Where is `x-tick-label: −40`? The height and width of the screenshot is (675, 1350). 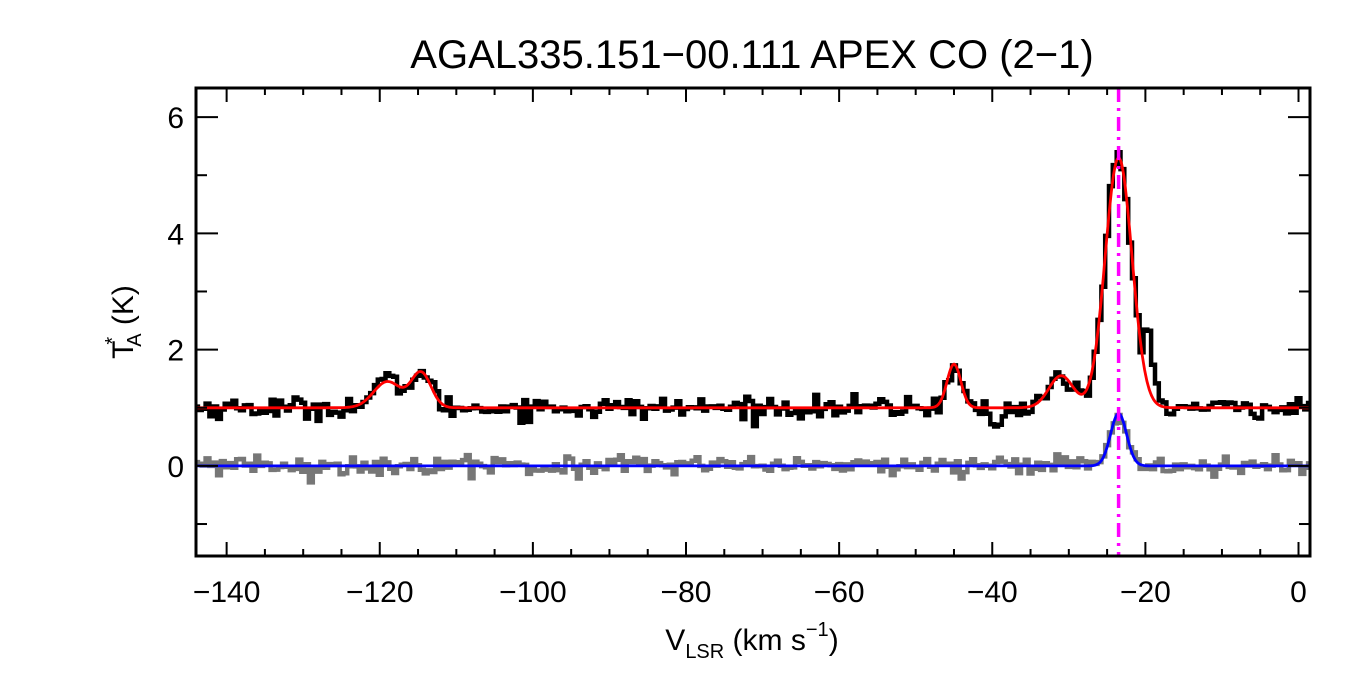
x-tick-label: −40 is located at coordinates (992, 592).